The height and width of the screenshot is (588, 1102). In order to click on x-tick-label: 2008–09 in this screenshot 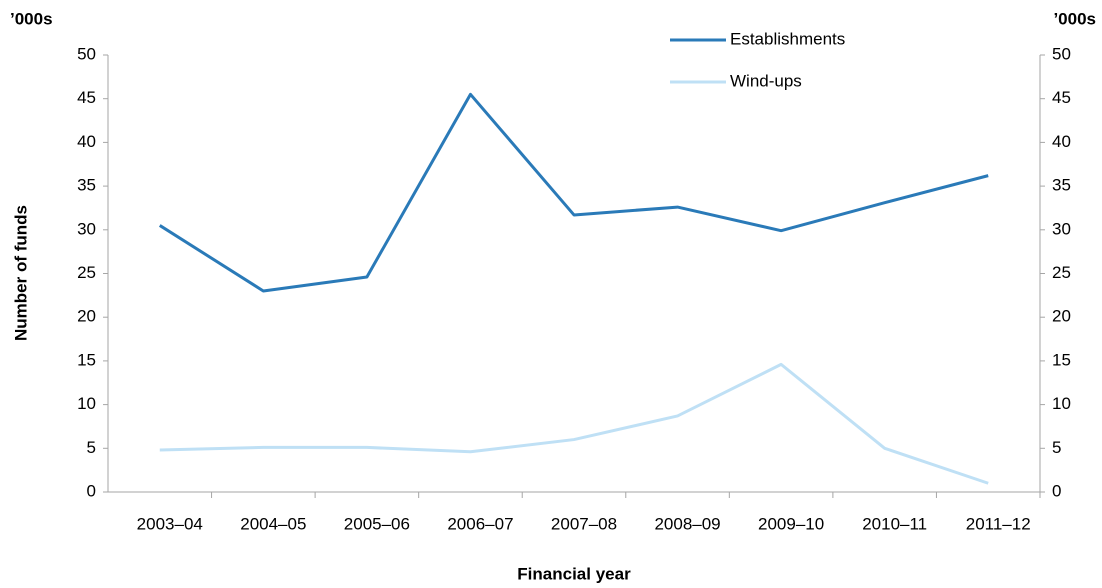, I will do `click(687, 523)`.